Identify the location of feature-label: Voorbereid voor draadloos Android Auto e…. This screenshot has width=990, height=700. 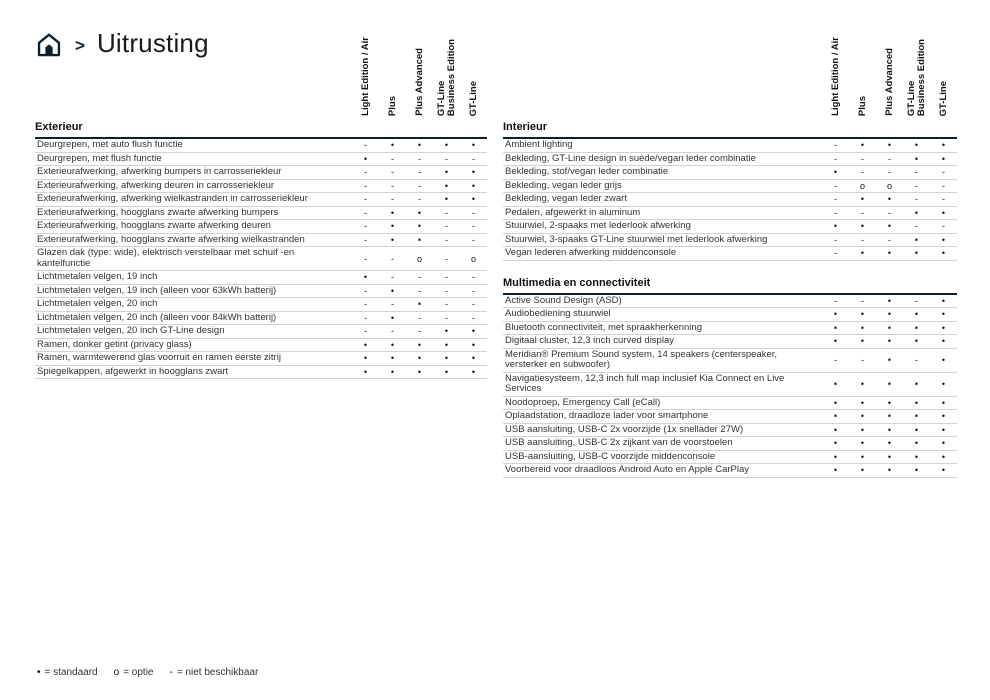
(627, 469).